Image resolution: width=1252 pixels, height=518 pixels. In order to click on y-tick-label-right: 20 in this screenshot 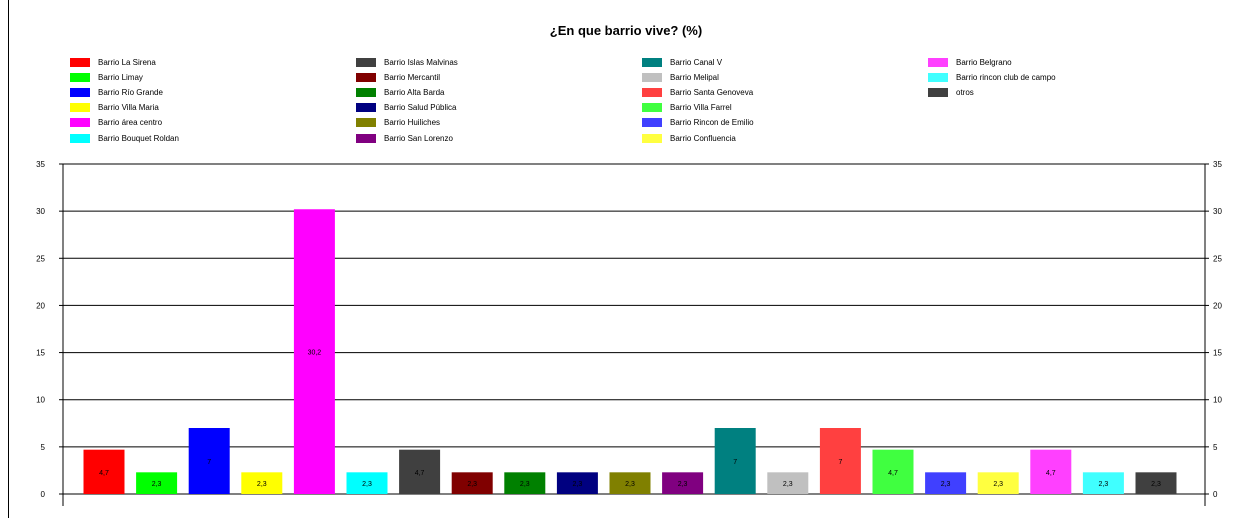, I will do `click(1217, 305)`.